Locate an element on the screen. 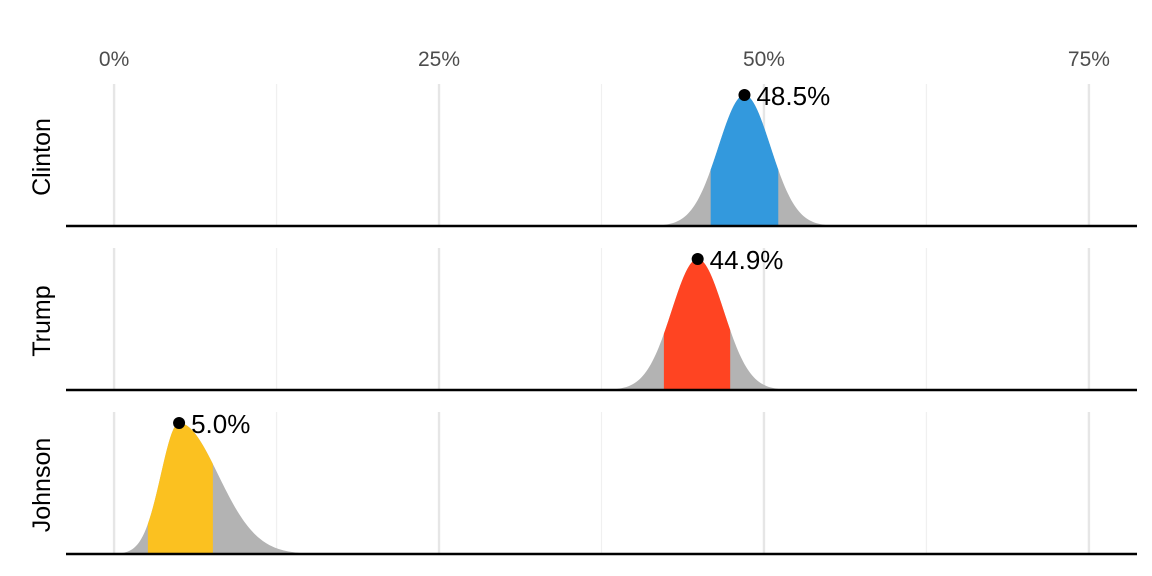 The image size is (1152, 576). row-label: Johnson is located at coordinates (42, 485).